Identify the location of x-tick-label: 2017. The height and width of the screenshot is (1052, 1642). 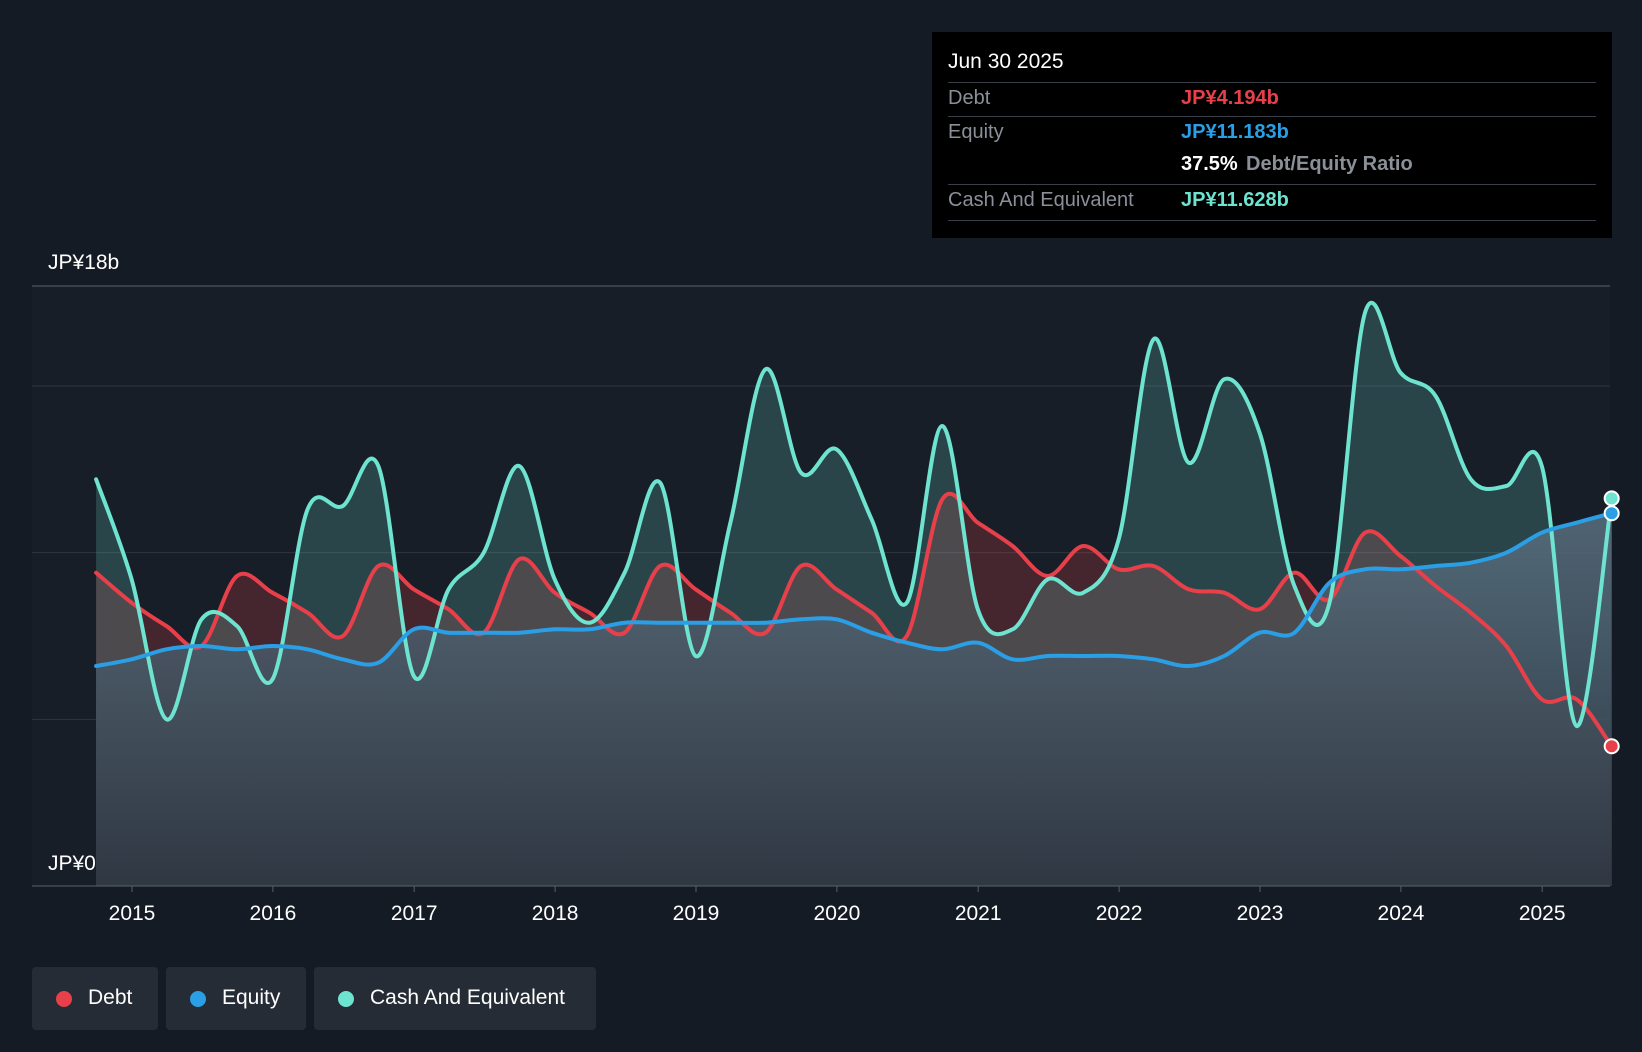
(414, 913).